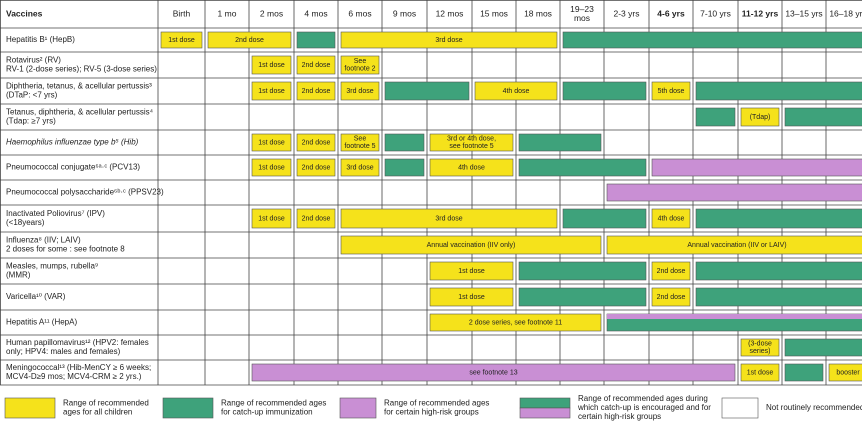 The image size is (862, 428). I want to click on bar-label: 4th dose, so click(471, 167).